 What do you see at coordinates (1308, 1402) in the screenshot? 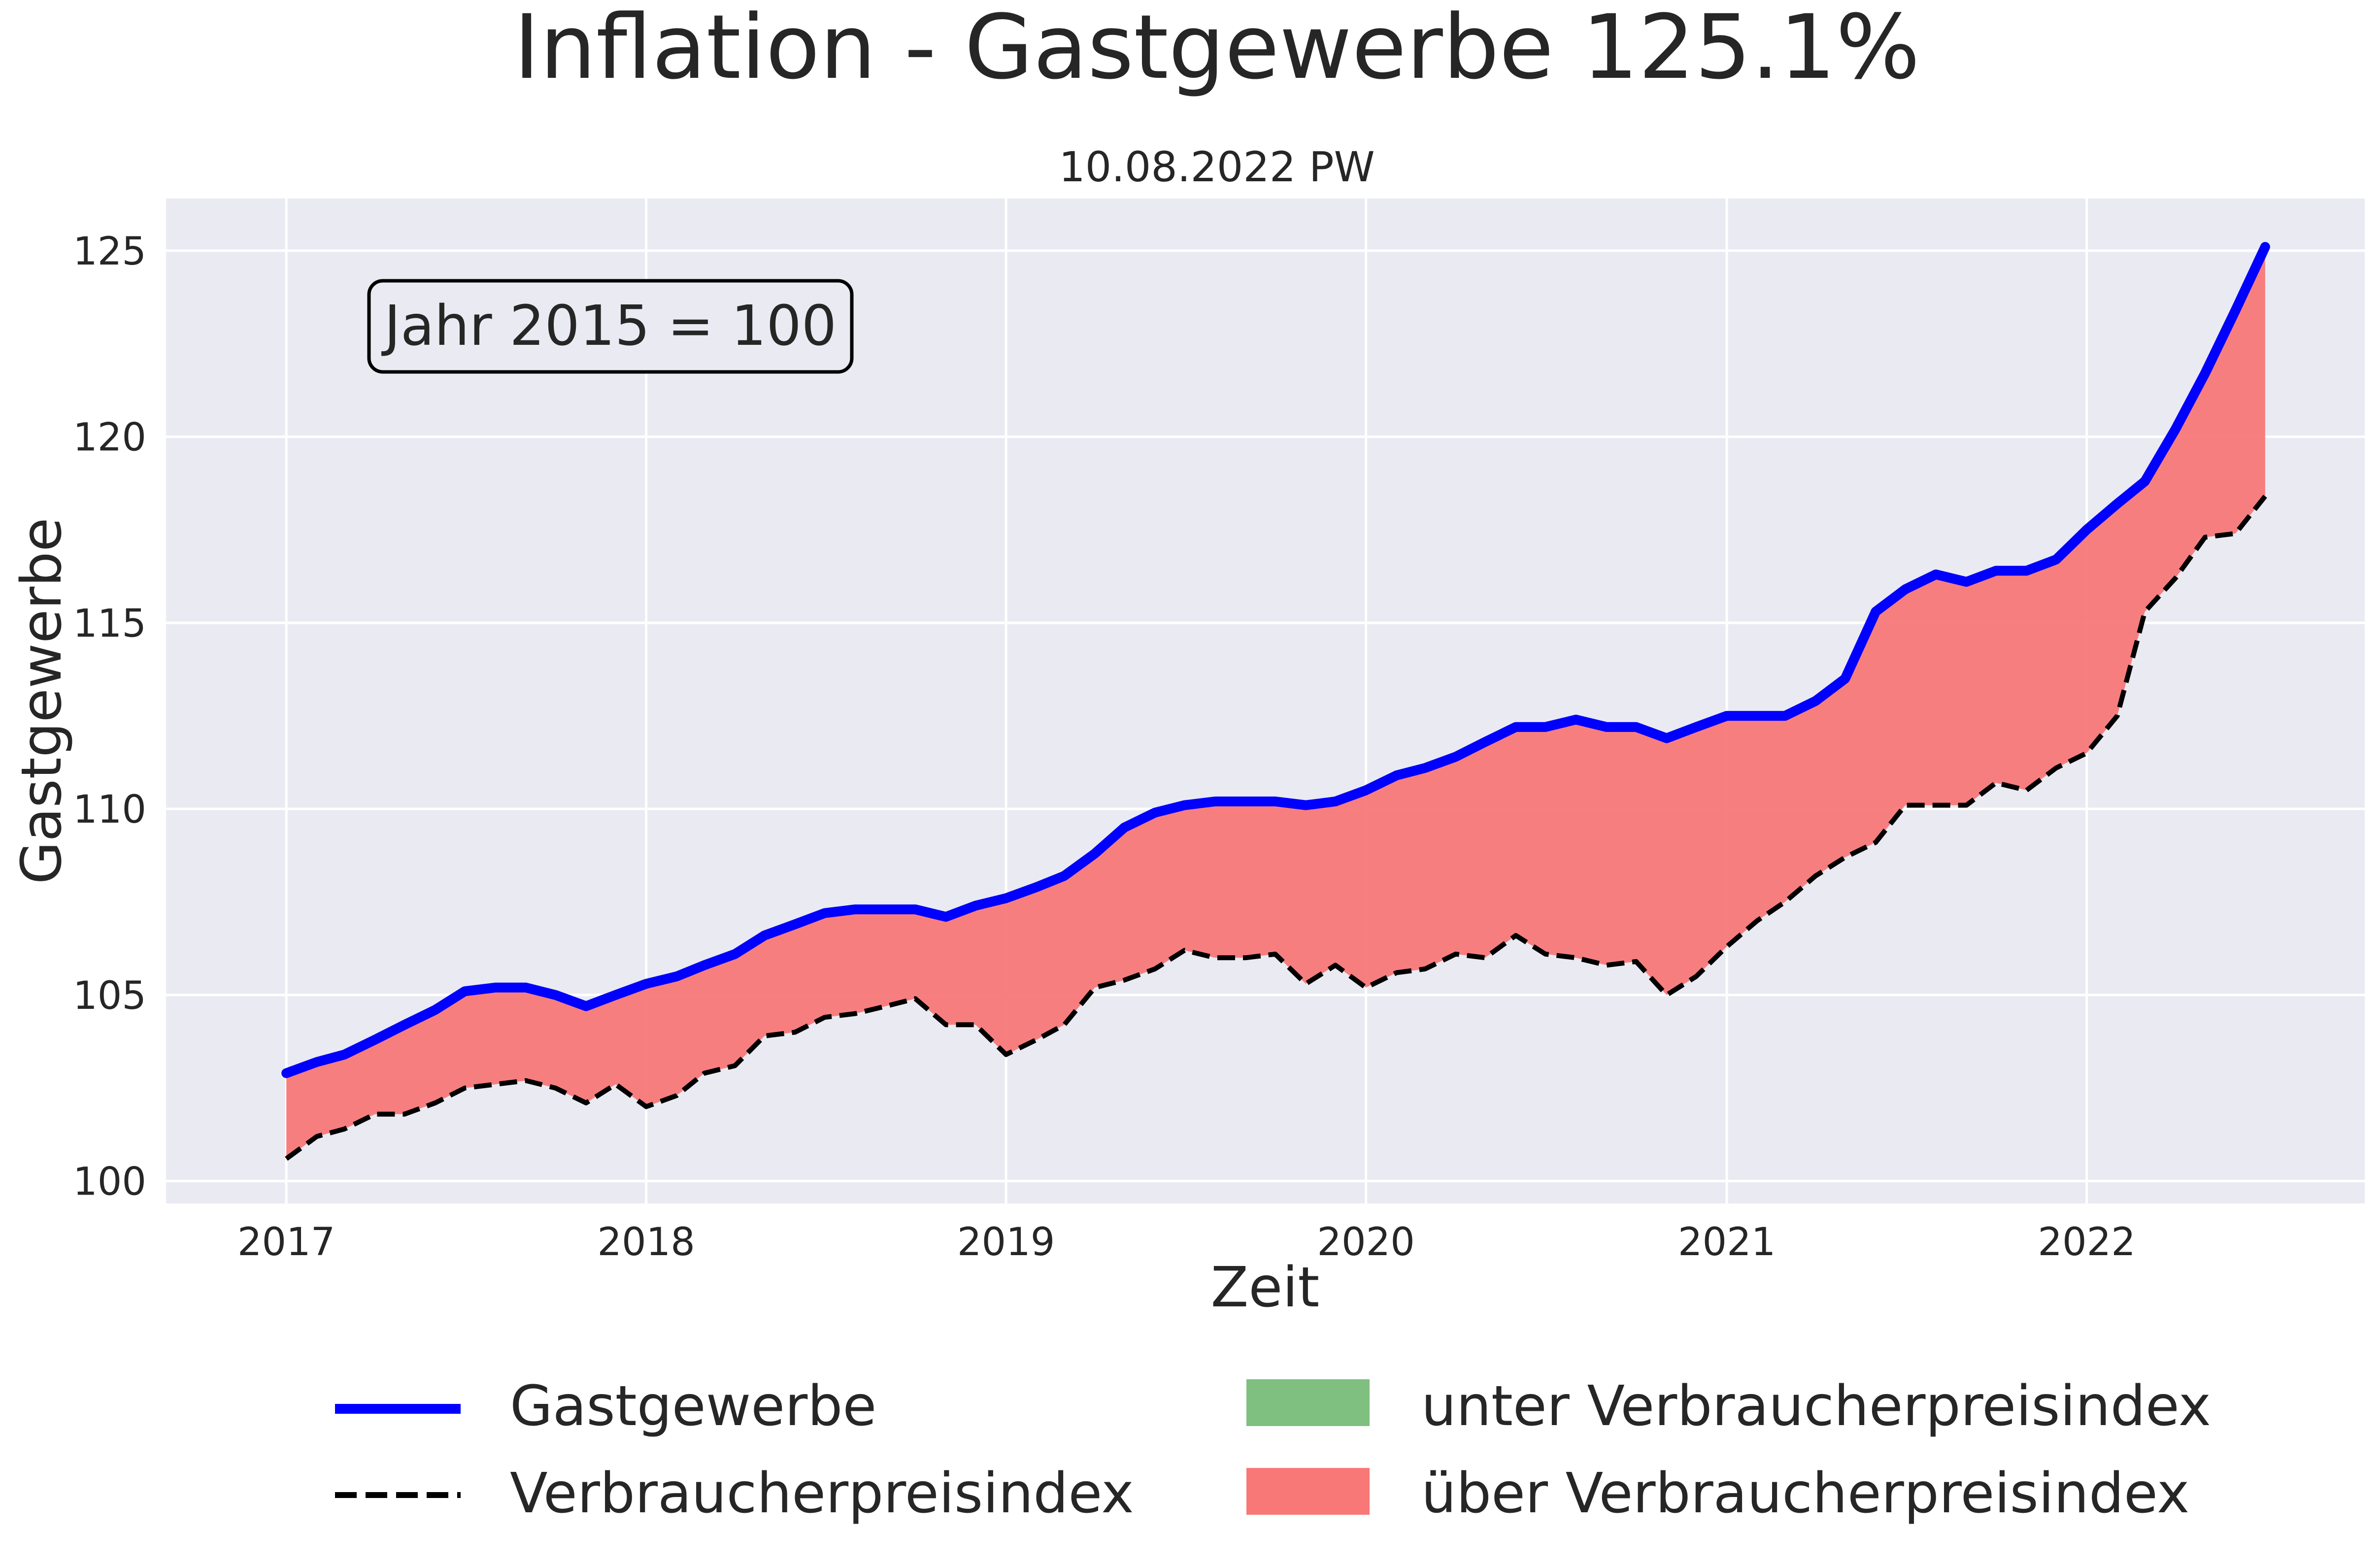
I see `legend-swatch-unter` at bounding box center [1308, 1402].